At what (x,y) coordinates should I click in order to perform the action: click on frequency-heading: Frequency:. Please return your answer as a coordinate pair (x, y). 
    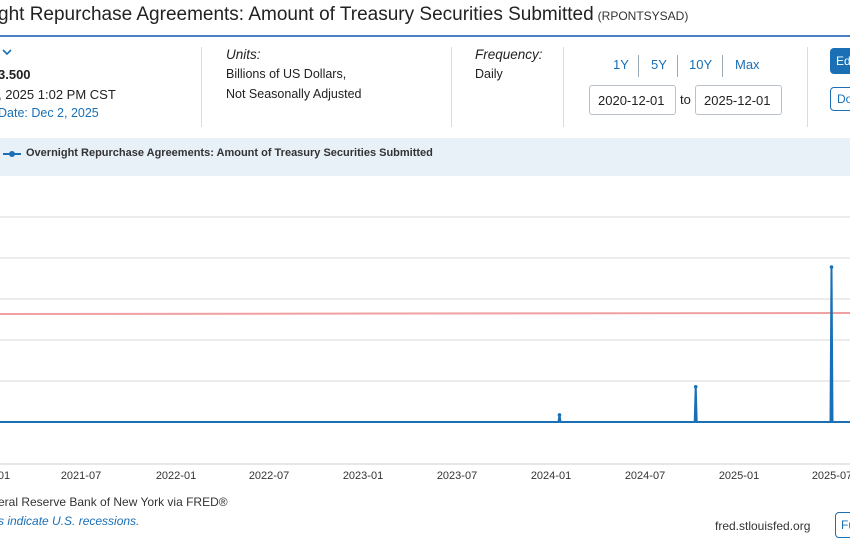
    Looking at the image, I should click on (509, 54).